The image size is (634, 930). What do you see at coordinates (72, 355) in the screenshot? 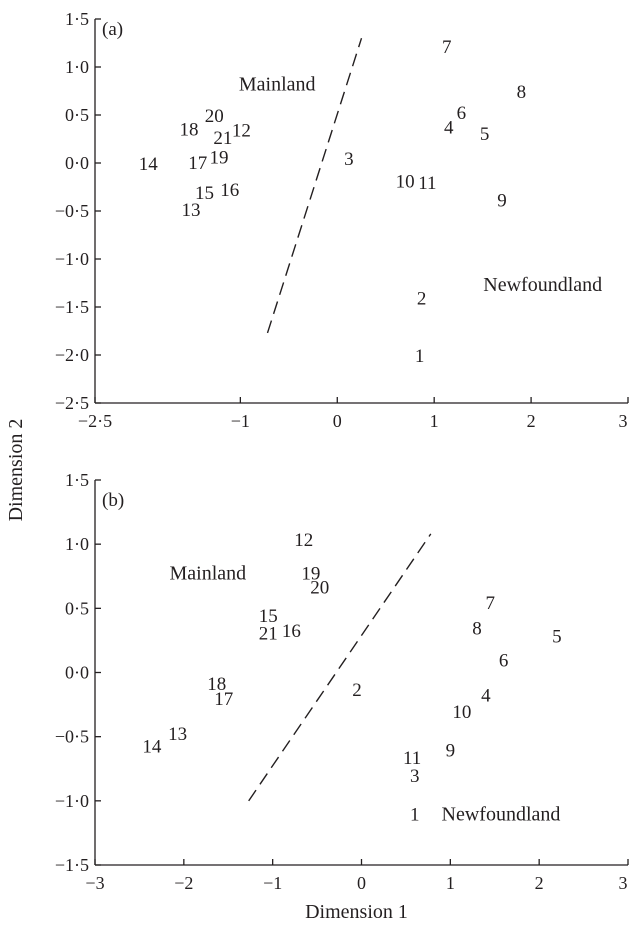
I see `y-tick-label: −2·0` at bounding box center [72, 355].